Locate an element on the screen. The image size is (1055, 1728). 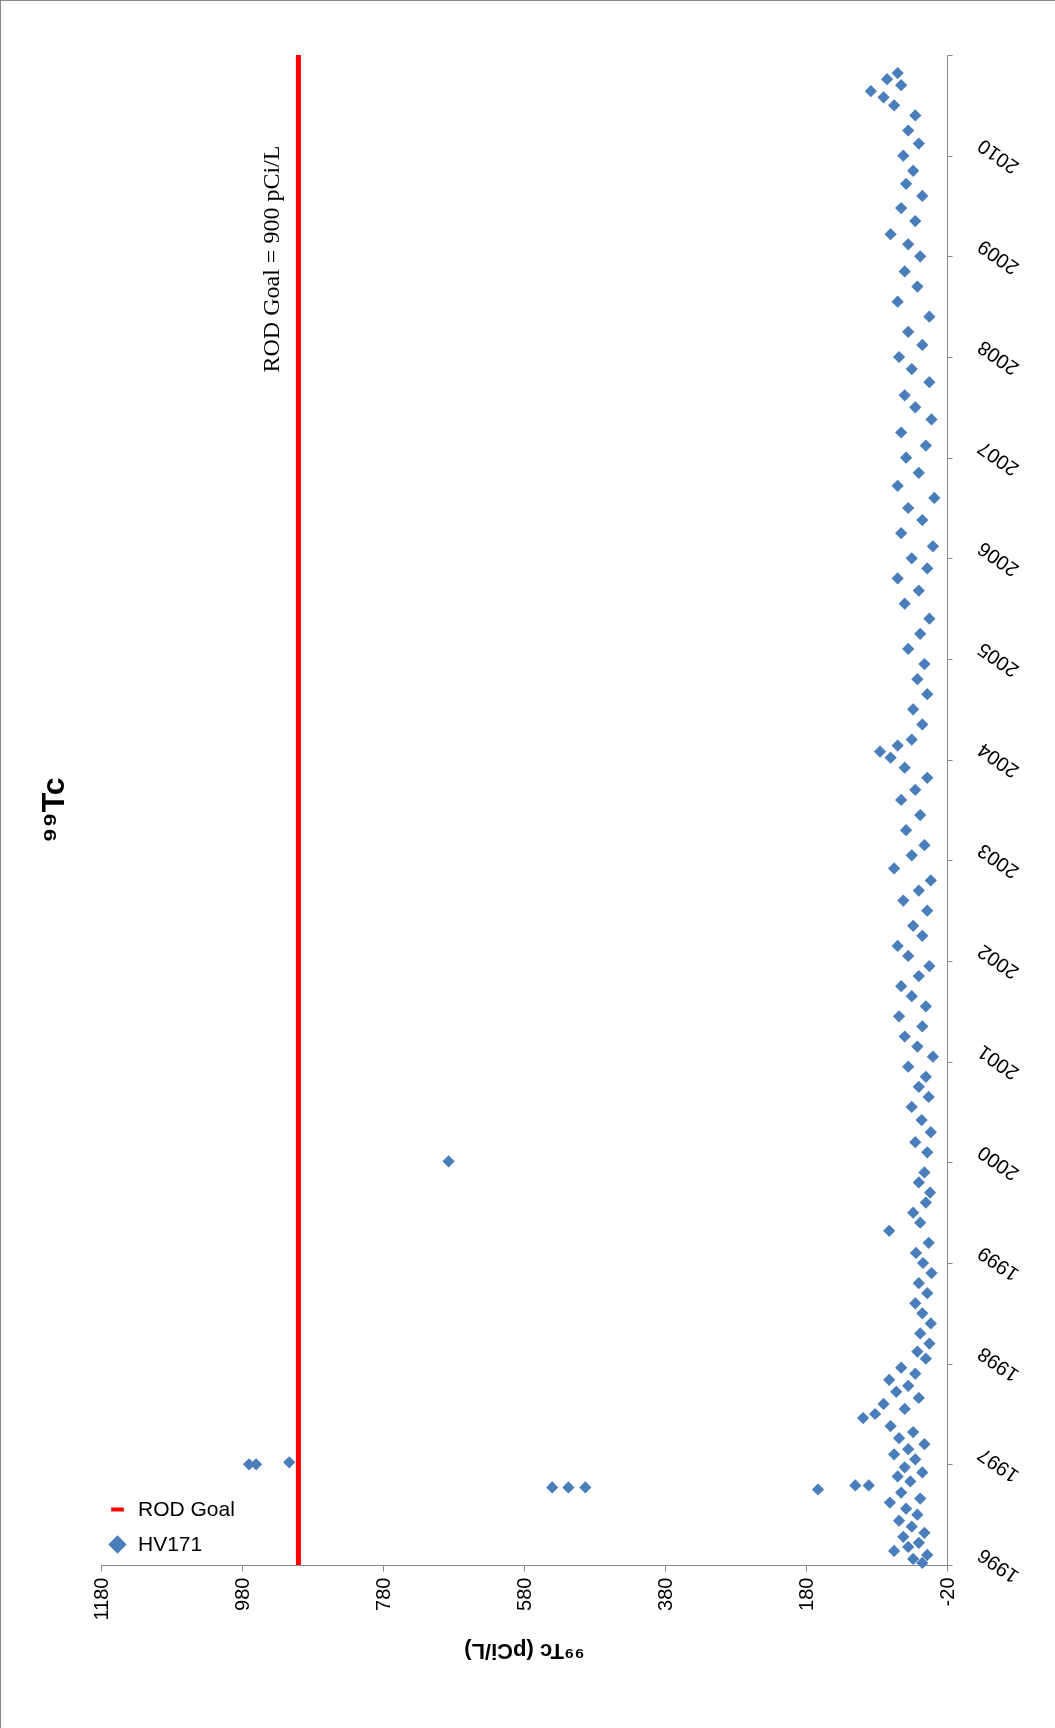
y-tick-label: 1998 is located at coordinates (998, 1365).